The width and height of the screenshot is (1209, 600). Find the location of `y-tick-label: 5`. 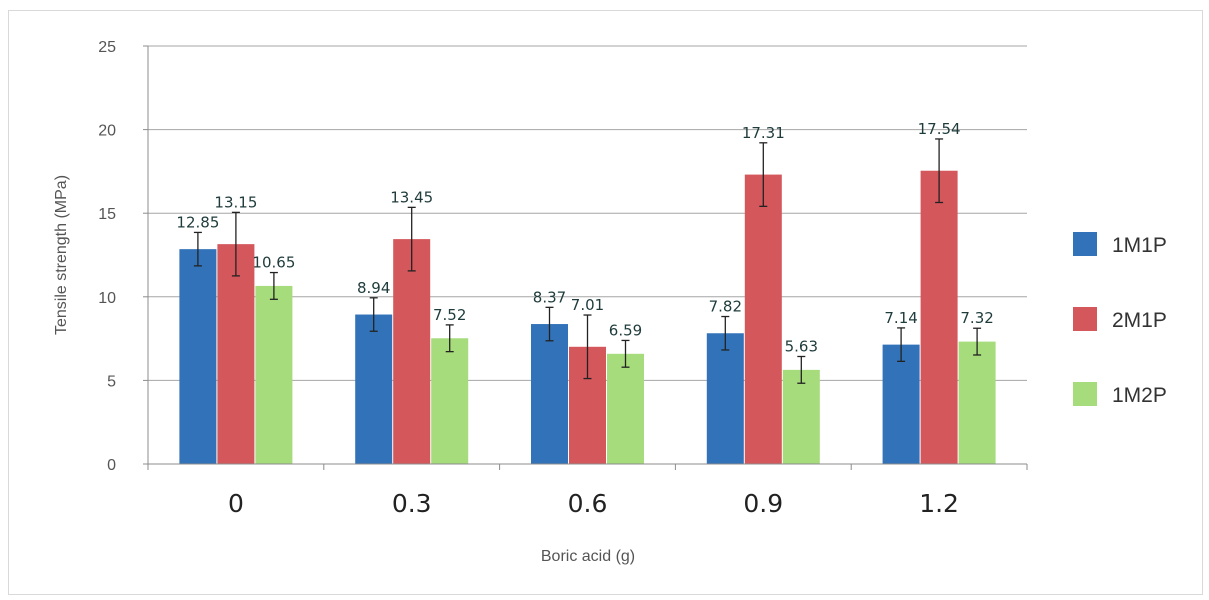

y-tick-label: 5 is located at coordinates (111, 381).